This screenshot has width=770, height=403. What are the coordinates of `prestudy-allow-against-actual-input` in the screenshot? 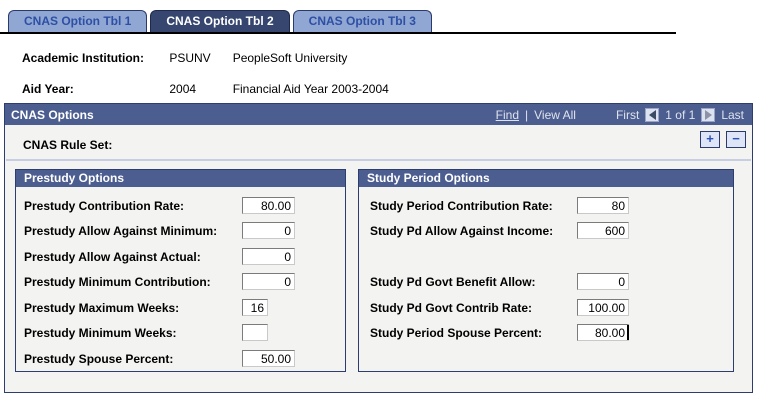 It's located at (268, 256).